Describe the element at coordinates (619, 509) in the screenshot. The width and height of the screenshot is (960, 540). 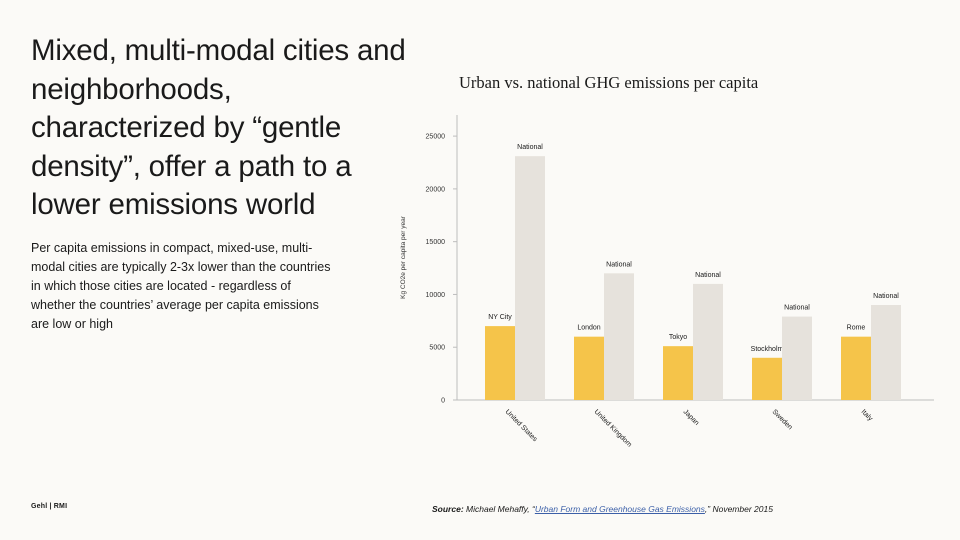
I see `source-link: Urban Form and Greenhouse Gas Emissions` at that location.